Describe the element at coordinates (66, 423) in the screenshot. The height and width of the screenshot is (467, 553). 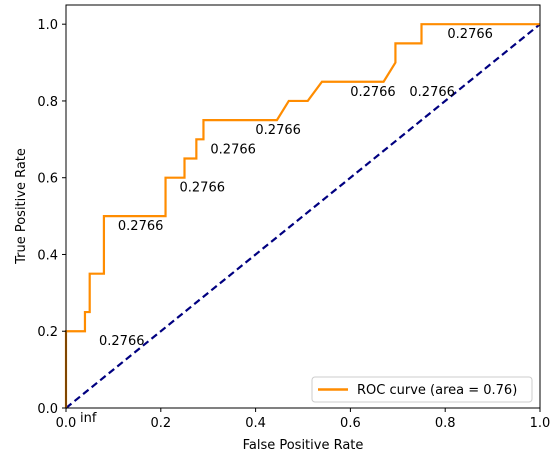
I see `x-tick-label: 0.0` at that location.